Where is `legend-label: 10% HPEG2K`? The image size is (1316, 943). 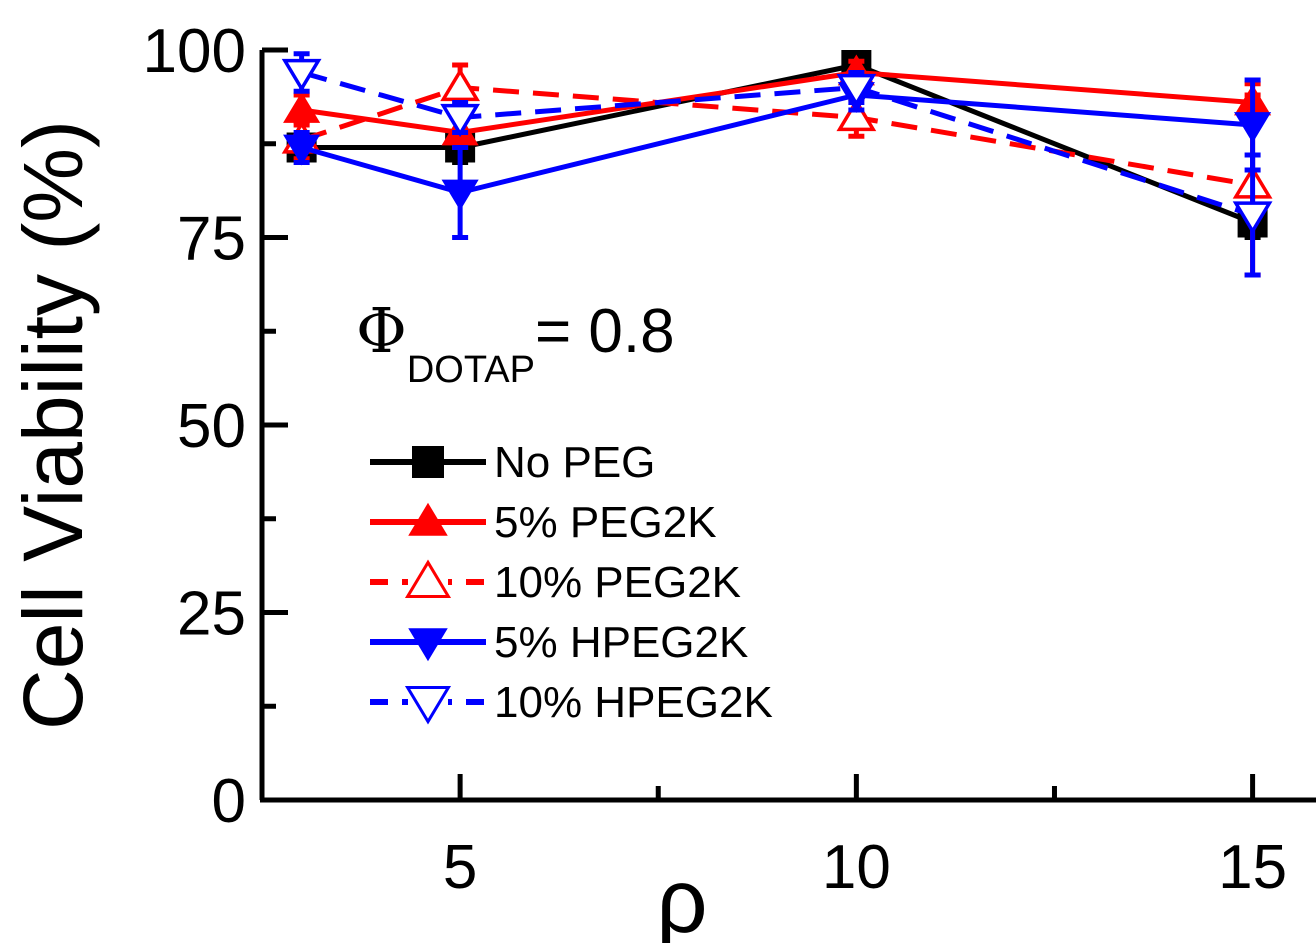
legend-label: 10% HPEG2K is located at coordinates (633, 702).